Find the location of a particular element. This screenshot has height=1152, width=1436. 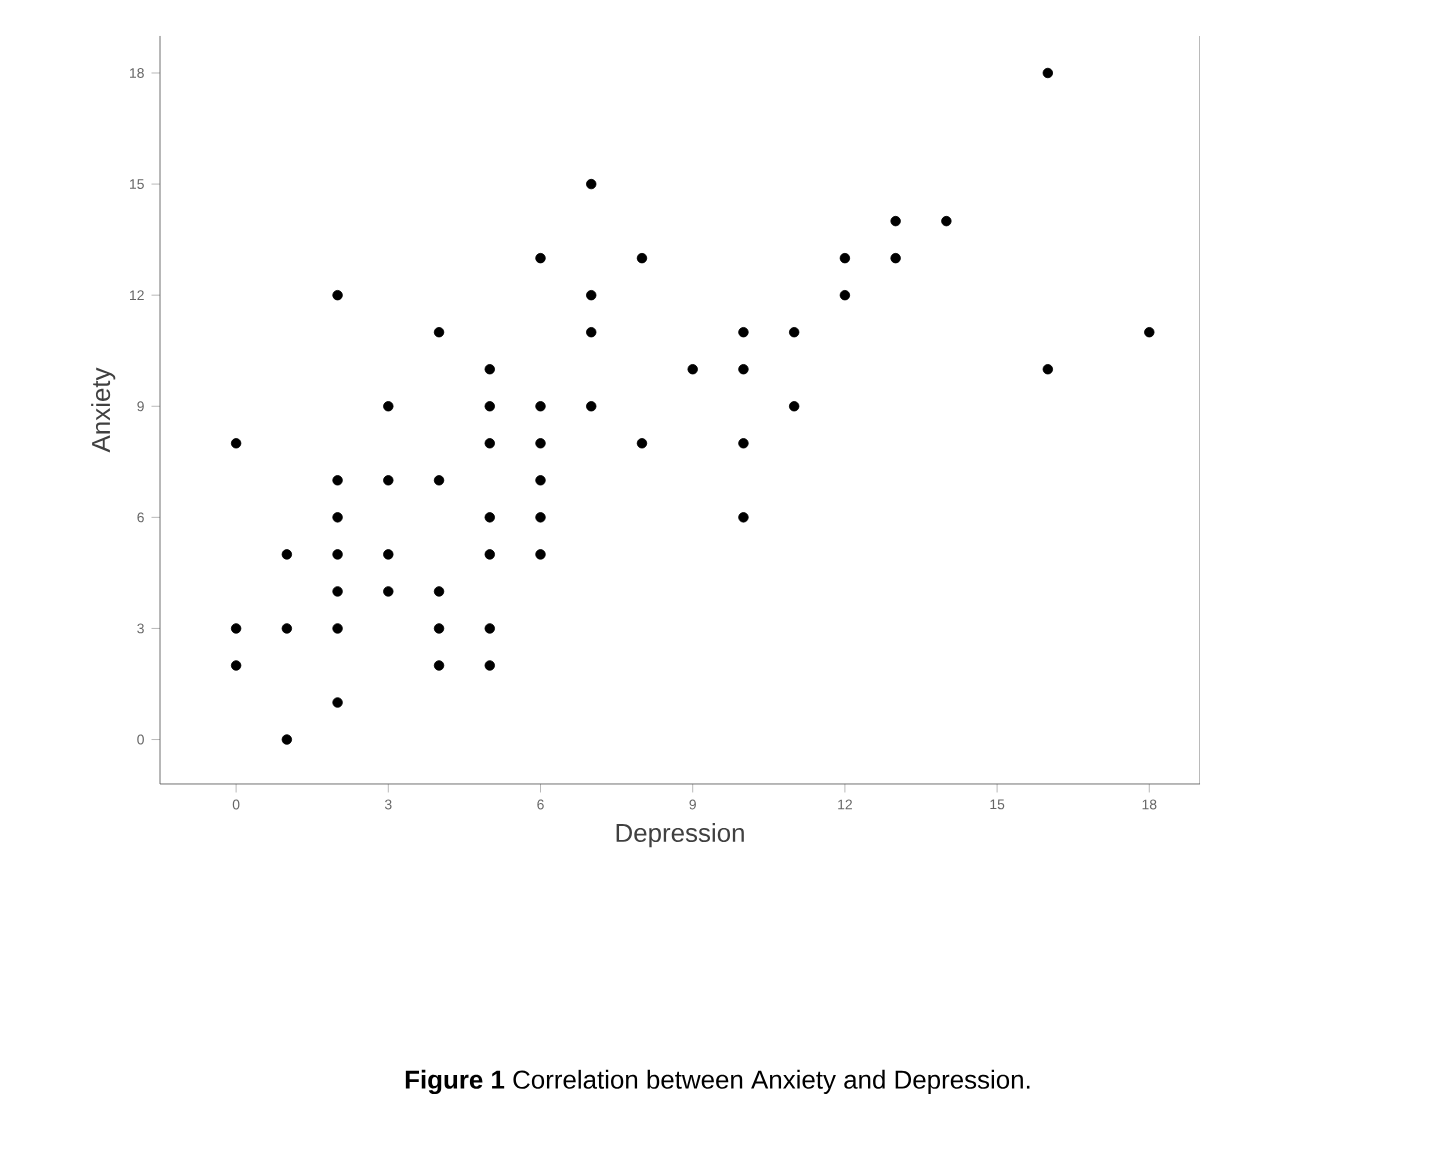

text: Figure 1 Correlation between Anxiety and Depression. is located at coordinates (717, 1082).